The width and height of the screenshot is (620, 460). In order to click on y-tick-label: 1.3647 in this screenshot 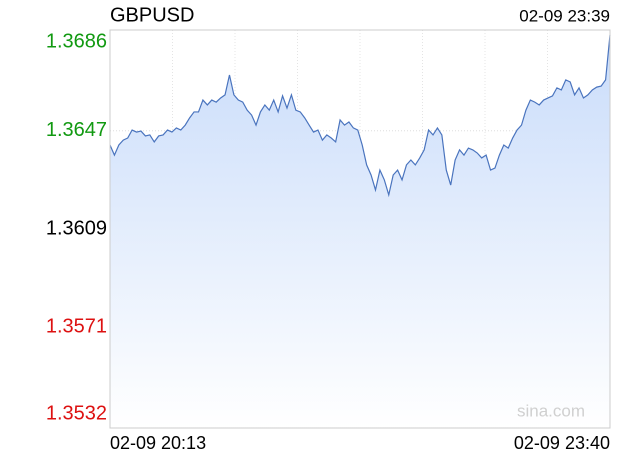, I will do `click(76, 130)`.